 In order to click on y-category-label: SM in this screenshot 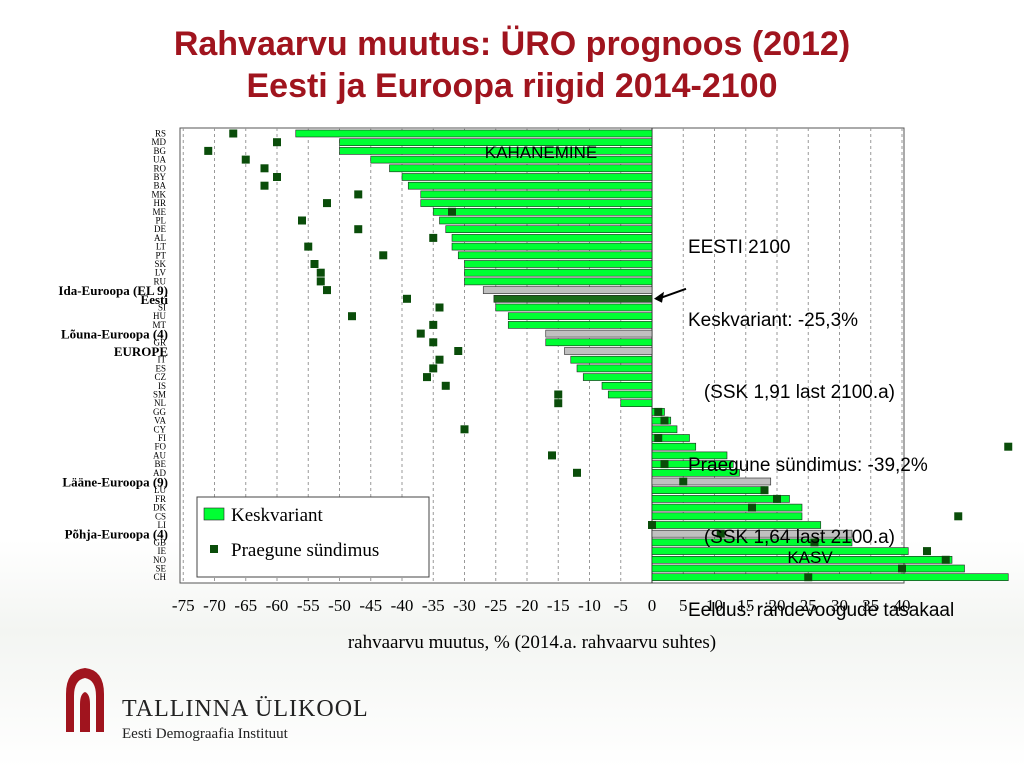, I will do `click(159, 395)`.